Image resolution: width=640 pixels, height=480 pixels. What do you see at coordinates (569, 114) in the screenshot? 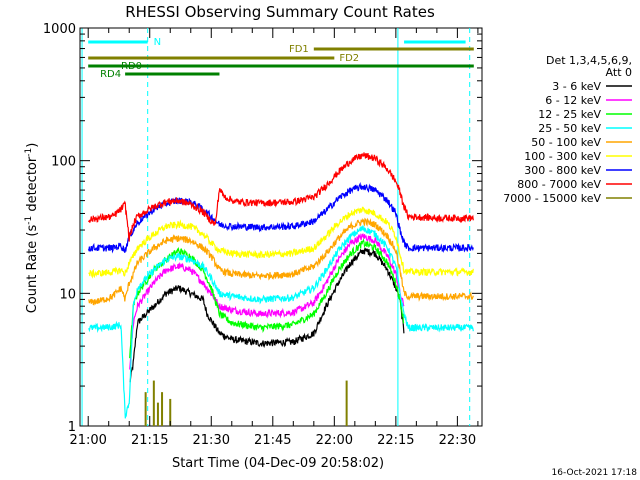
I see `legend-label: 12 - 25 keV` at bounding box center [569, 114].